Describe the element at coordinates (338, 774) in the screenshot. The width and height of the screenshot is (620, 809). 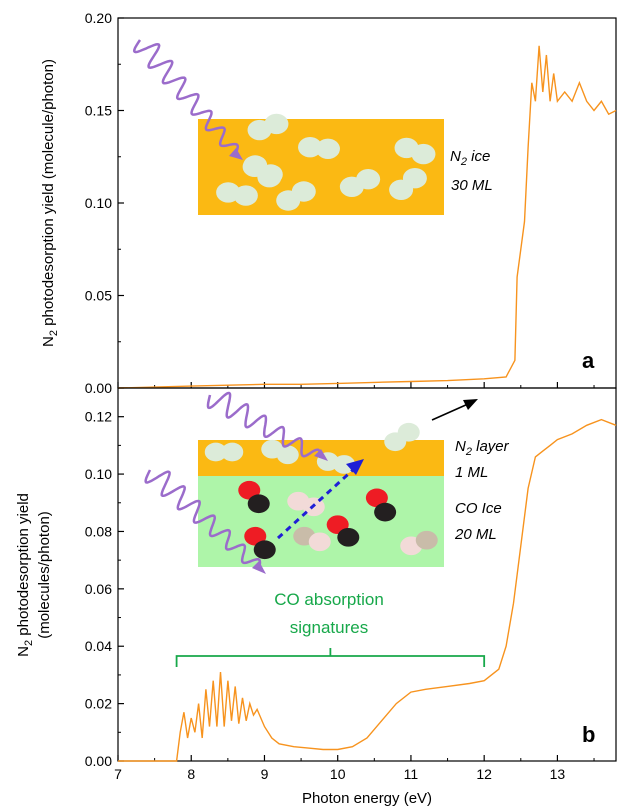
I see `x-tick-label: 10` at that location.